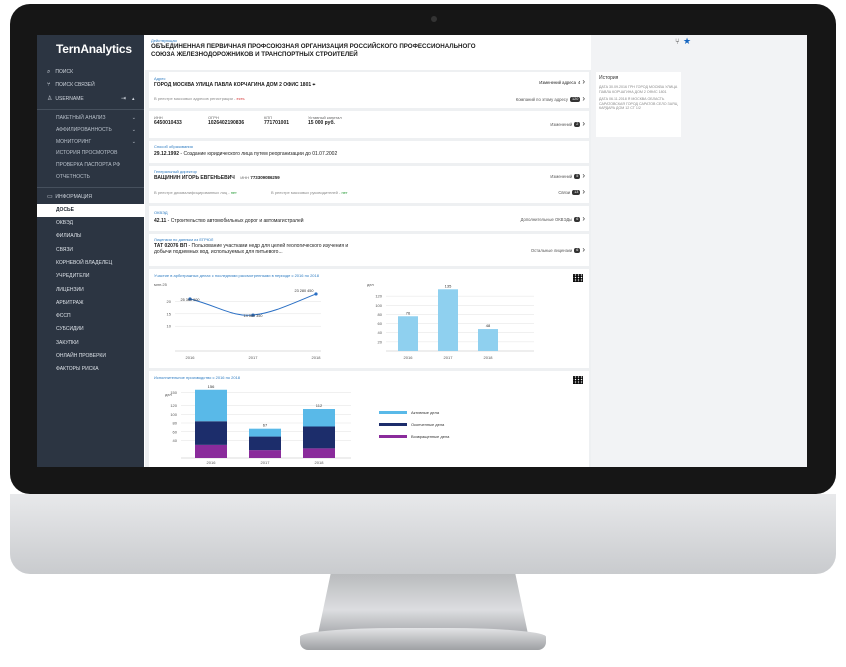  I want to click on mass-address-value: есть, so click(240, 98).